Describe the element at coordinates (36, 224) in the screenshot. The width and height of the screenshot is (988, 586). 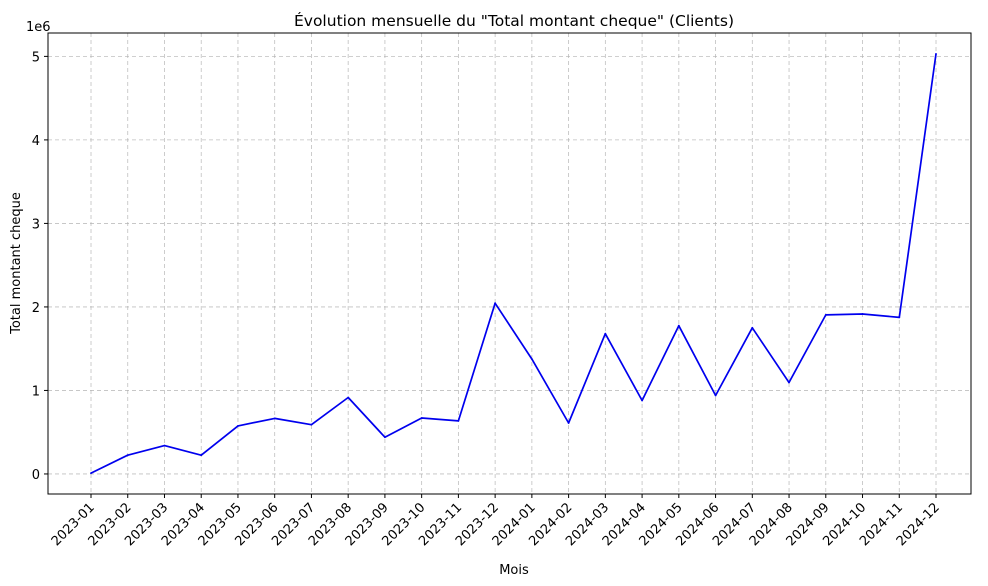
I see `y-tick-label: 3` at that location.